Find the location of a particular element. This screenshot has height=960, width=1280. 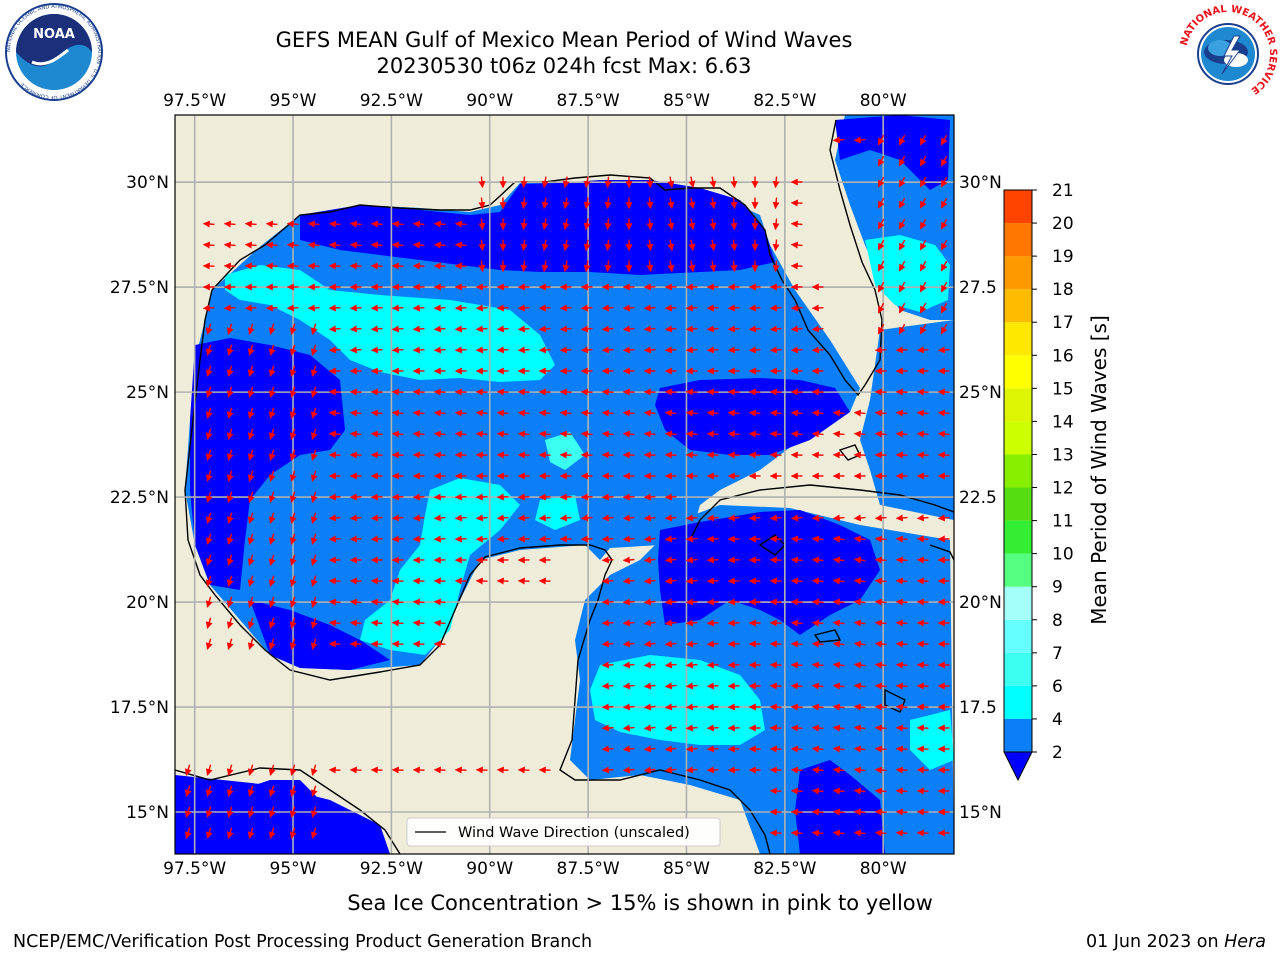

colorbar-tick-label: 7 is located at coordinates (1057, 654).